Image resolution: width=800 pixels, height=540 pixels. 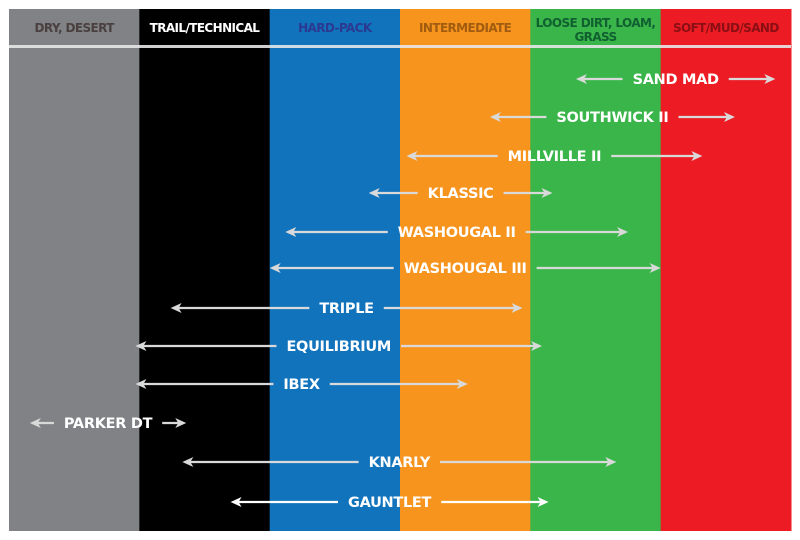 I want to click on tire-name: IBEX, so click(x=301, y=385).